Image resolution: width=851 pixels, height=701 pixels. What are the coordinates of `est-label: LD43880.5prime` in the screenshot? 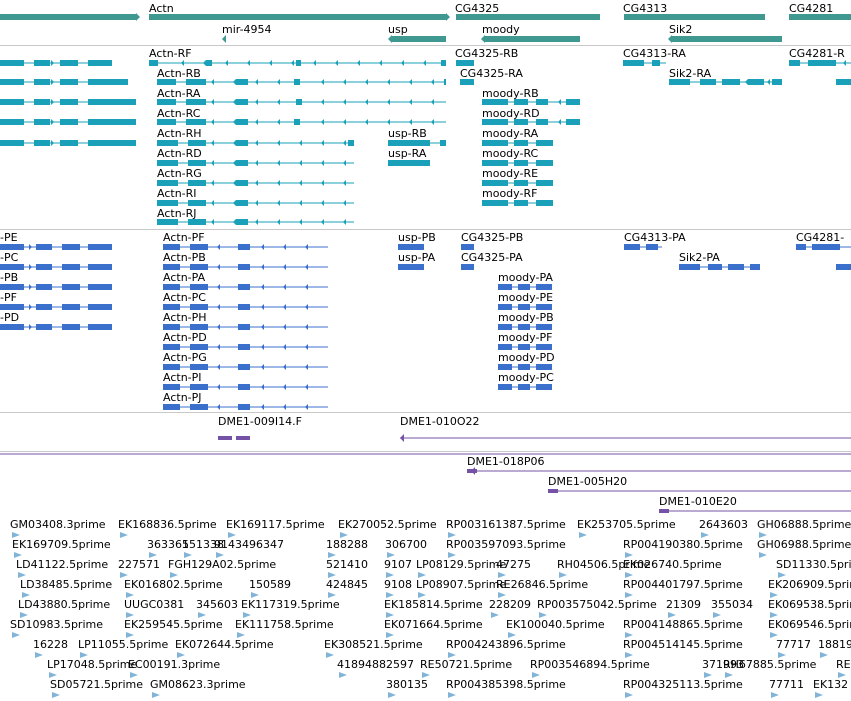 It's located at (64, 604).